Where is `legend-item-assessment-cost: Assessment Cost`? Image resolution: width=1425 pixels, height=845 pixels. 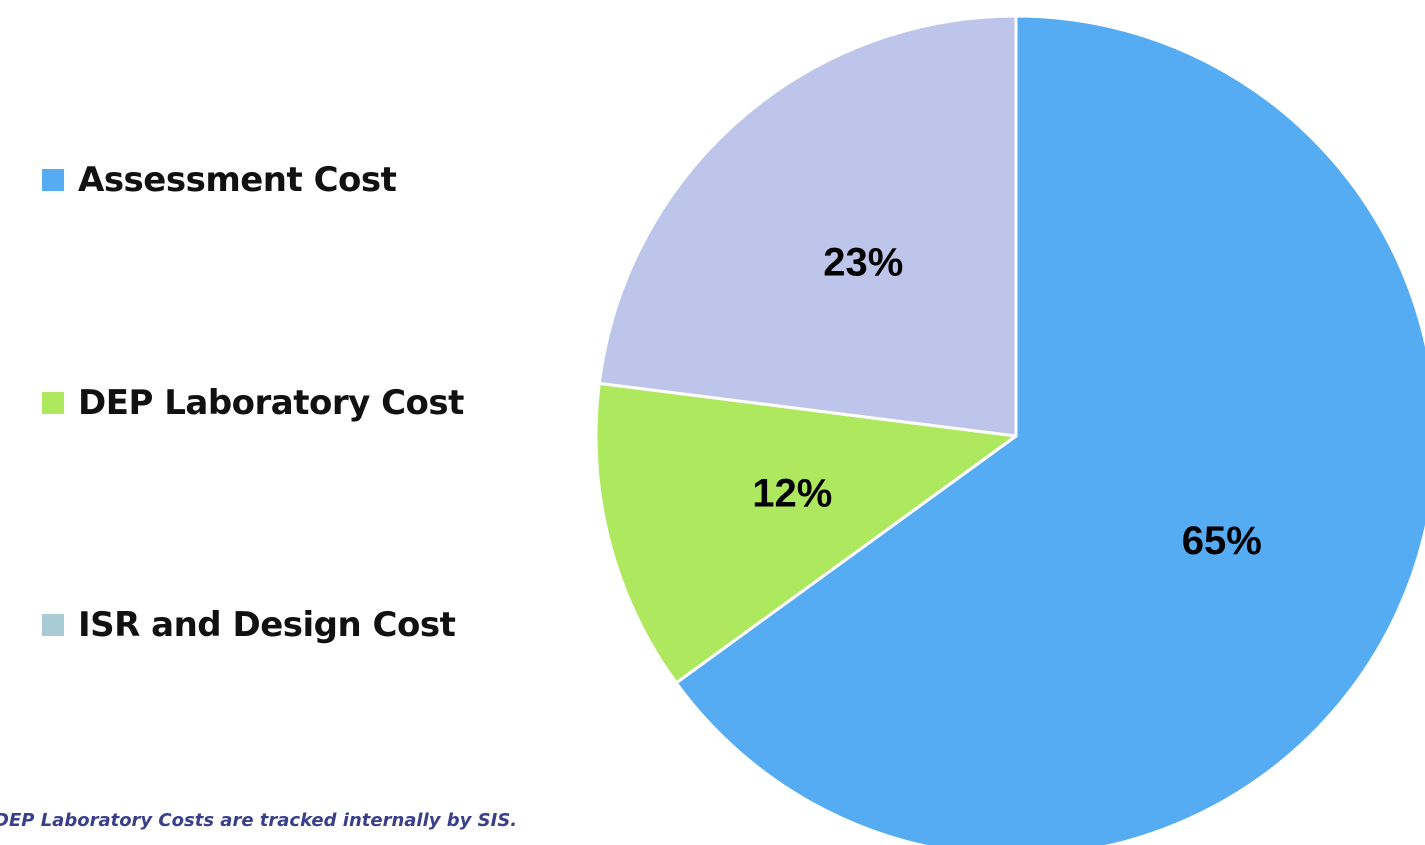 legend-item-assessment-cost: Assessment Cost is located at coordinates (219, 180).